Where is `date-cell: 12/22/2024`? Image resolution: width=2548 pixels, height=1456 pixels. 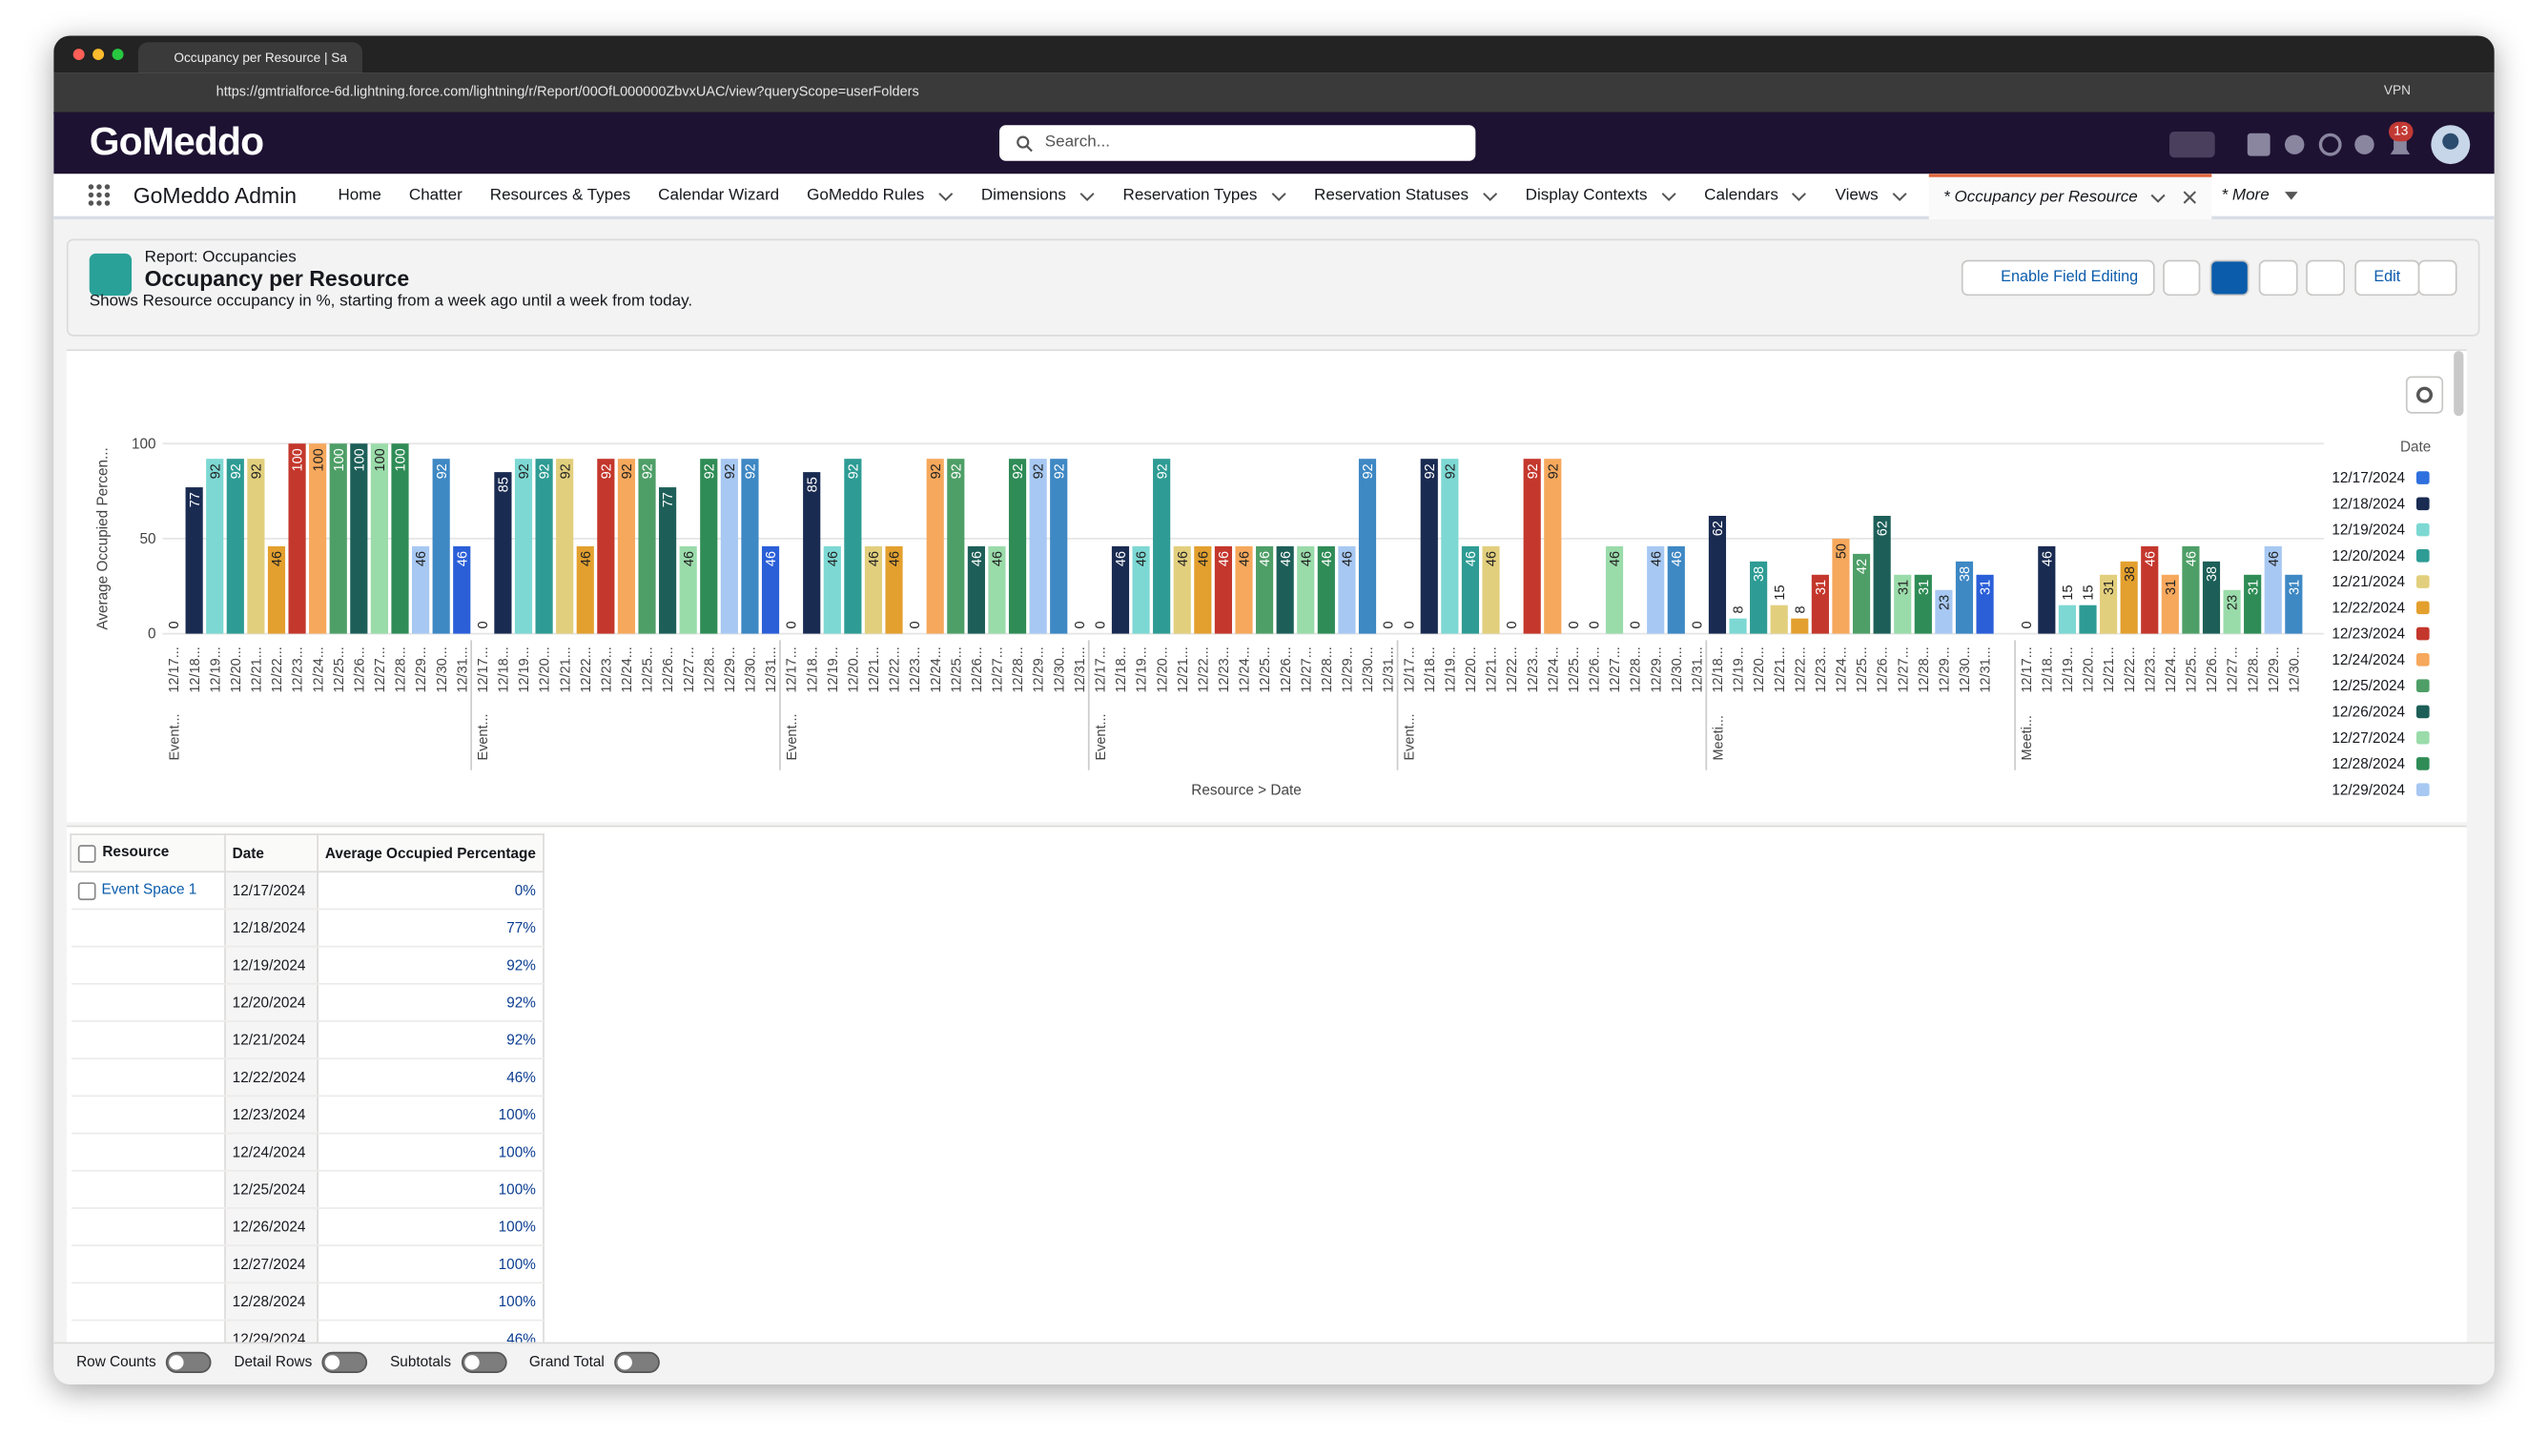
date-cell: 12/22/2024 is located at coordinates (271, 1077).